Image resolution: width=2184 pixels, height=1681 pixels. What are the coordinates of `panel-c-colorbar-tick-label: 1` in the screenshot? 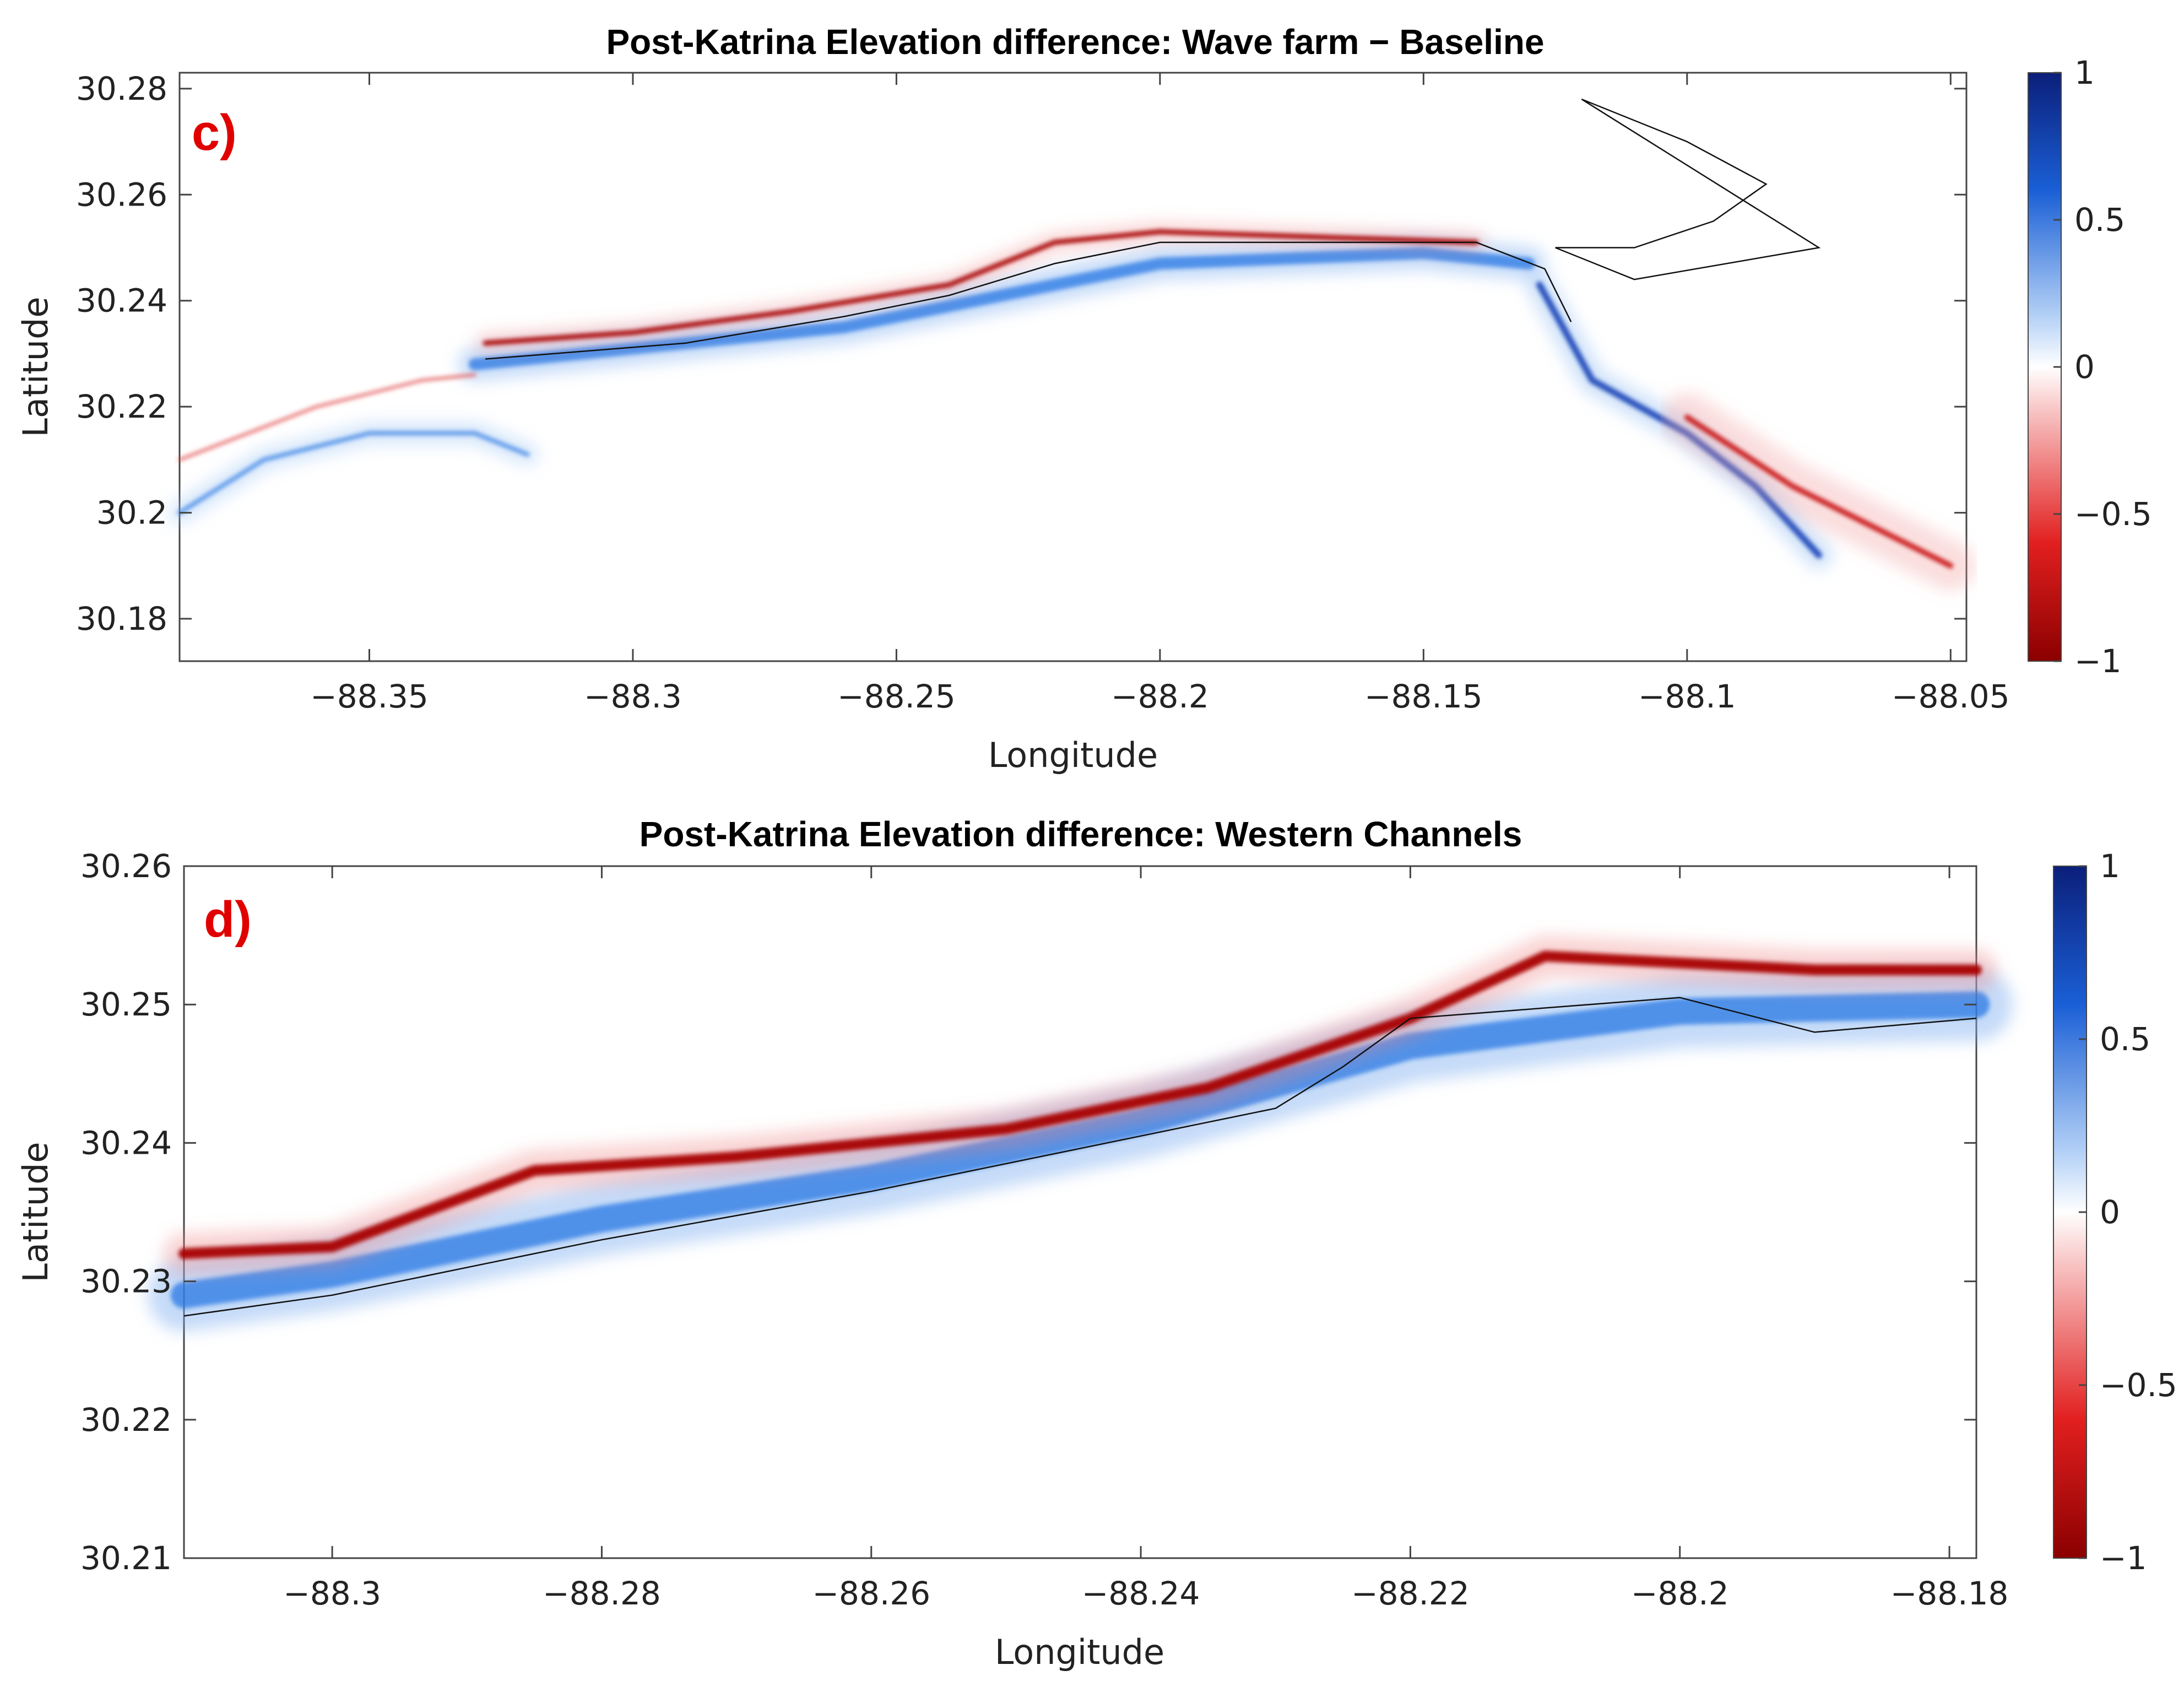 It's located at (2084, 72).